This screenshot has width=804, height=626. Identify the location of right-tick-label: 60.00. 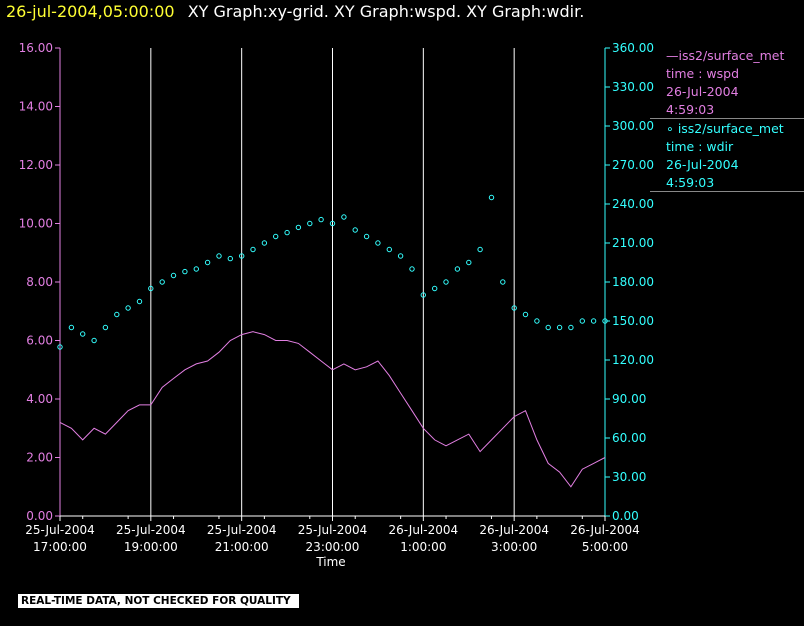
(629, 438).